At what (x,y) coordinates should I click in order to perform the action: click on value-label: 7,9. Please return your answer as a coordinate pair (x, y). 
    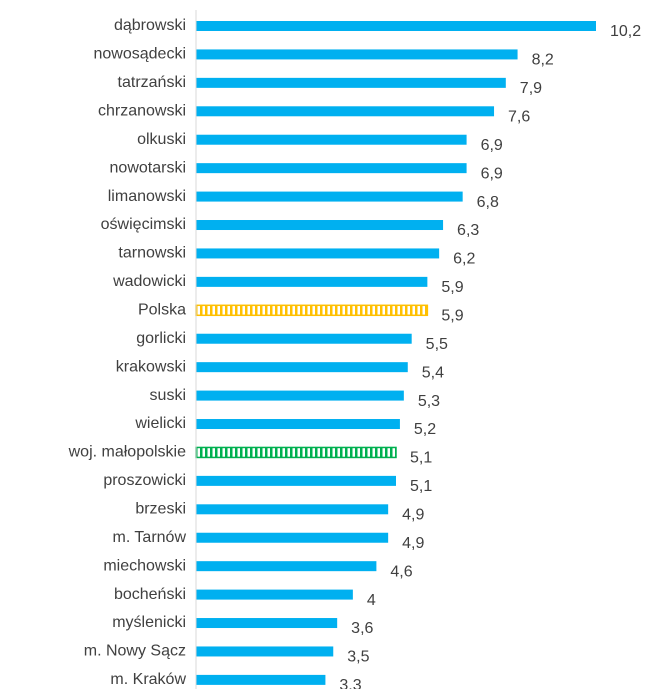
    Looking at the image, I should click on (531, 88).